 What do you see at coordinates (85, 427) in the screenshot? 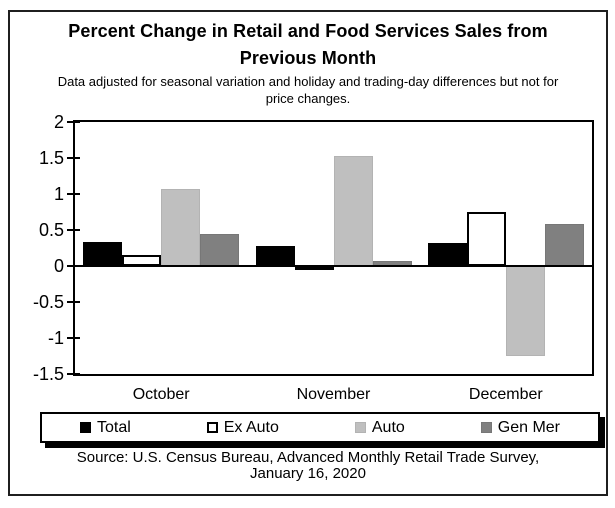
I see `legend-swatch-total` at bounding box center [85, 427].